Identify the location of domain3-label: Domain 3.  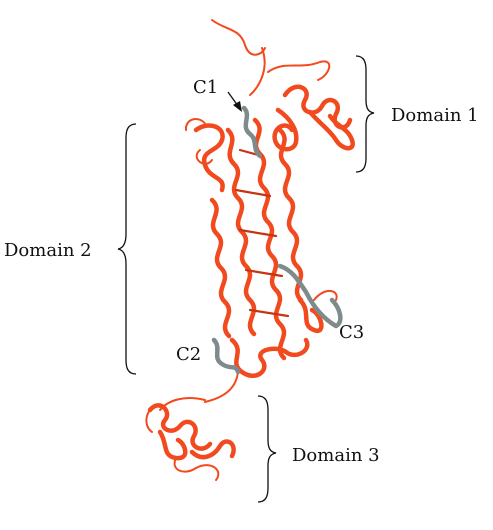
(336, 455).